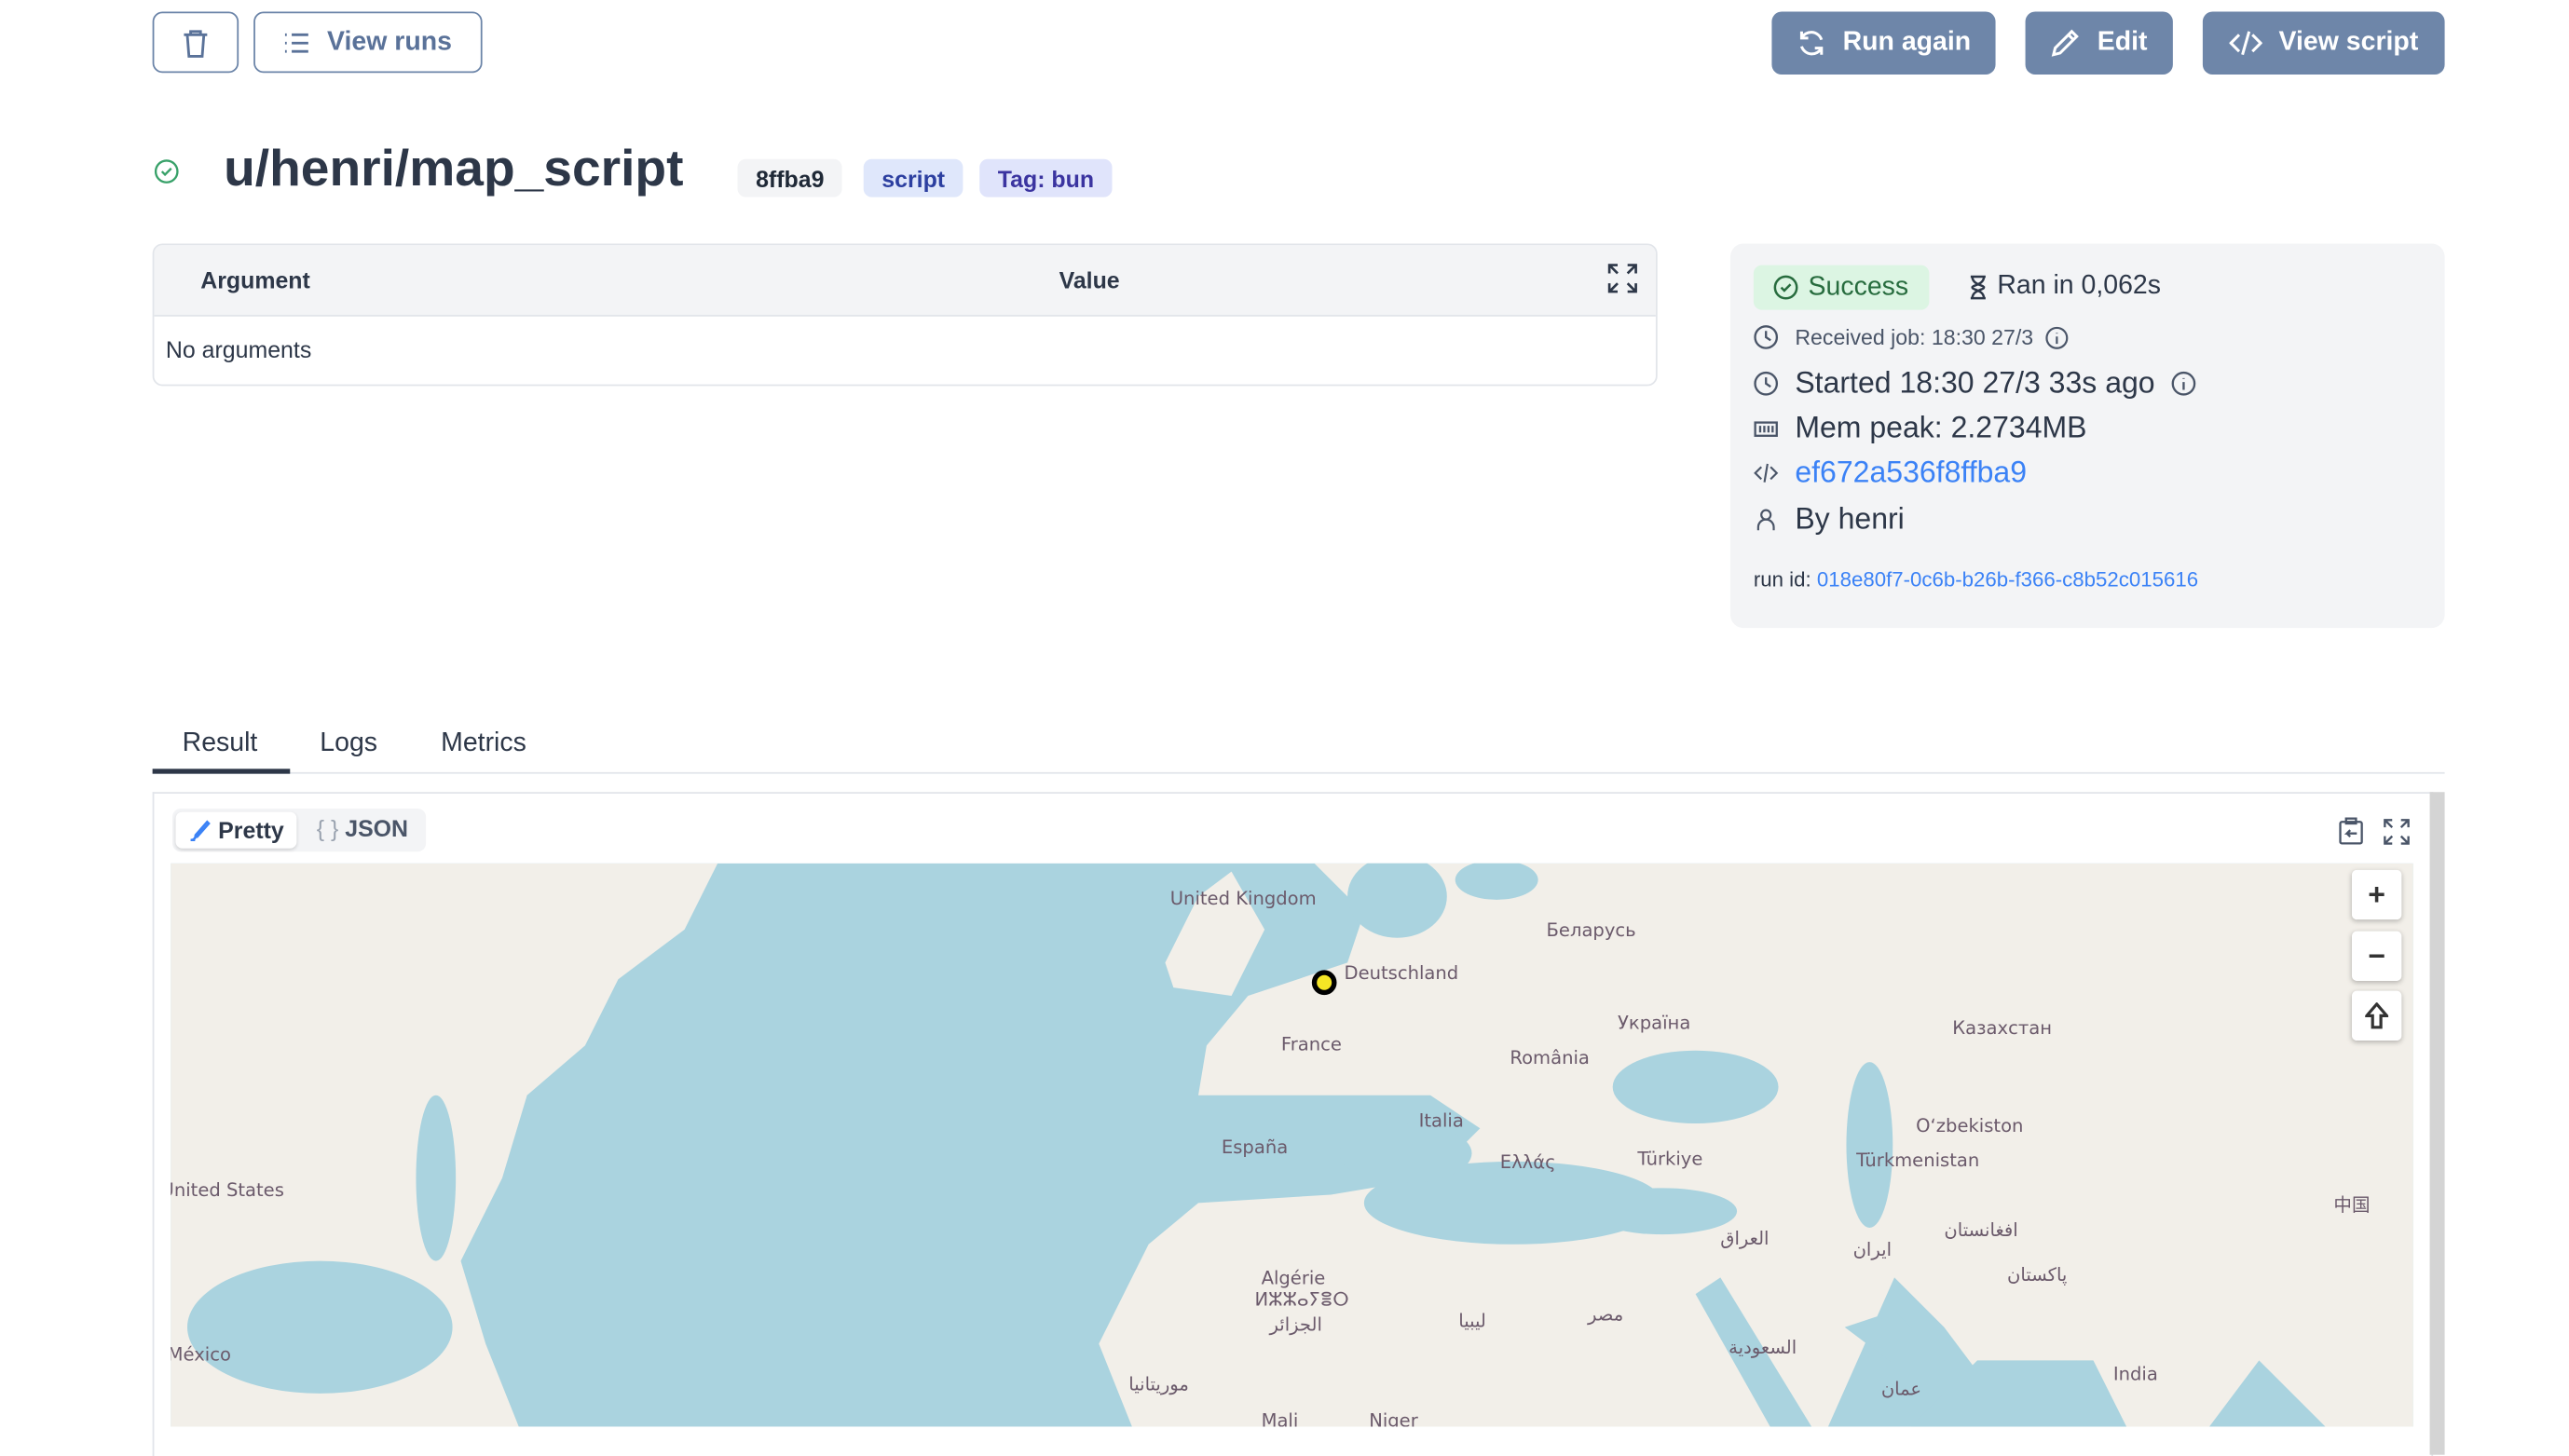 Image resolution: width=2569 pixels, height=1456 pixels. Describe the element at coordinates (1763, 1347) in the screenshot. I see `map-label: السعودية` at that location.